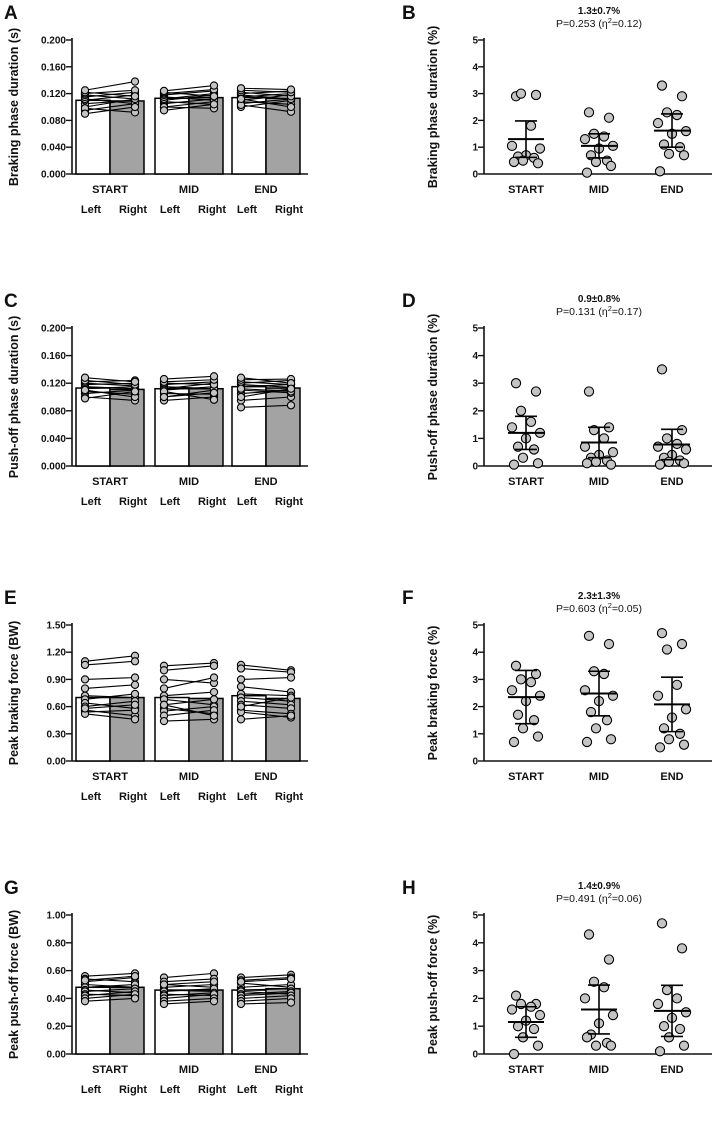  What do you see at coordinates (57, 971) in the screenshot?
I see `panel-g-y-tick-label: 0.60` at bounding box center [57, 971].